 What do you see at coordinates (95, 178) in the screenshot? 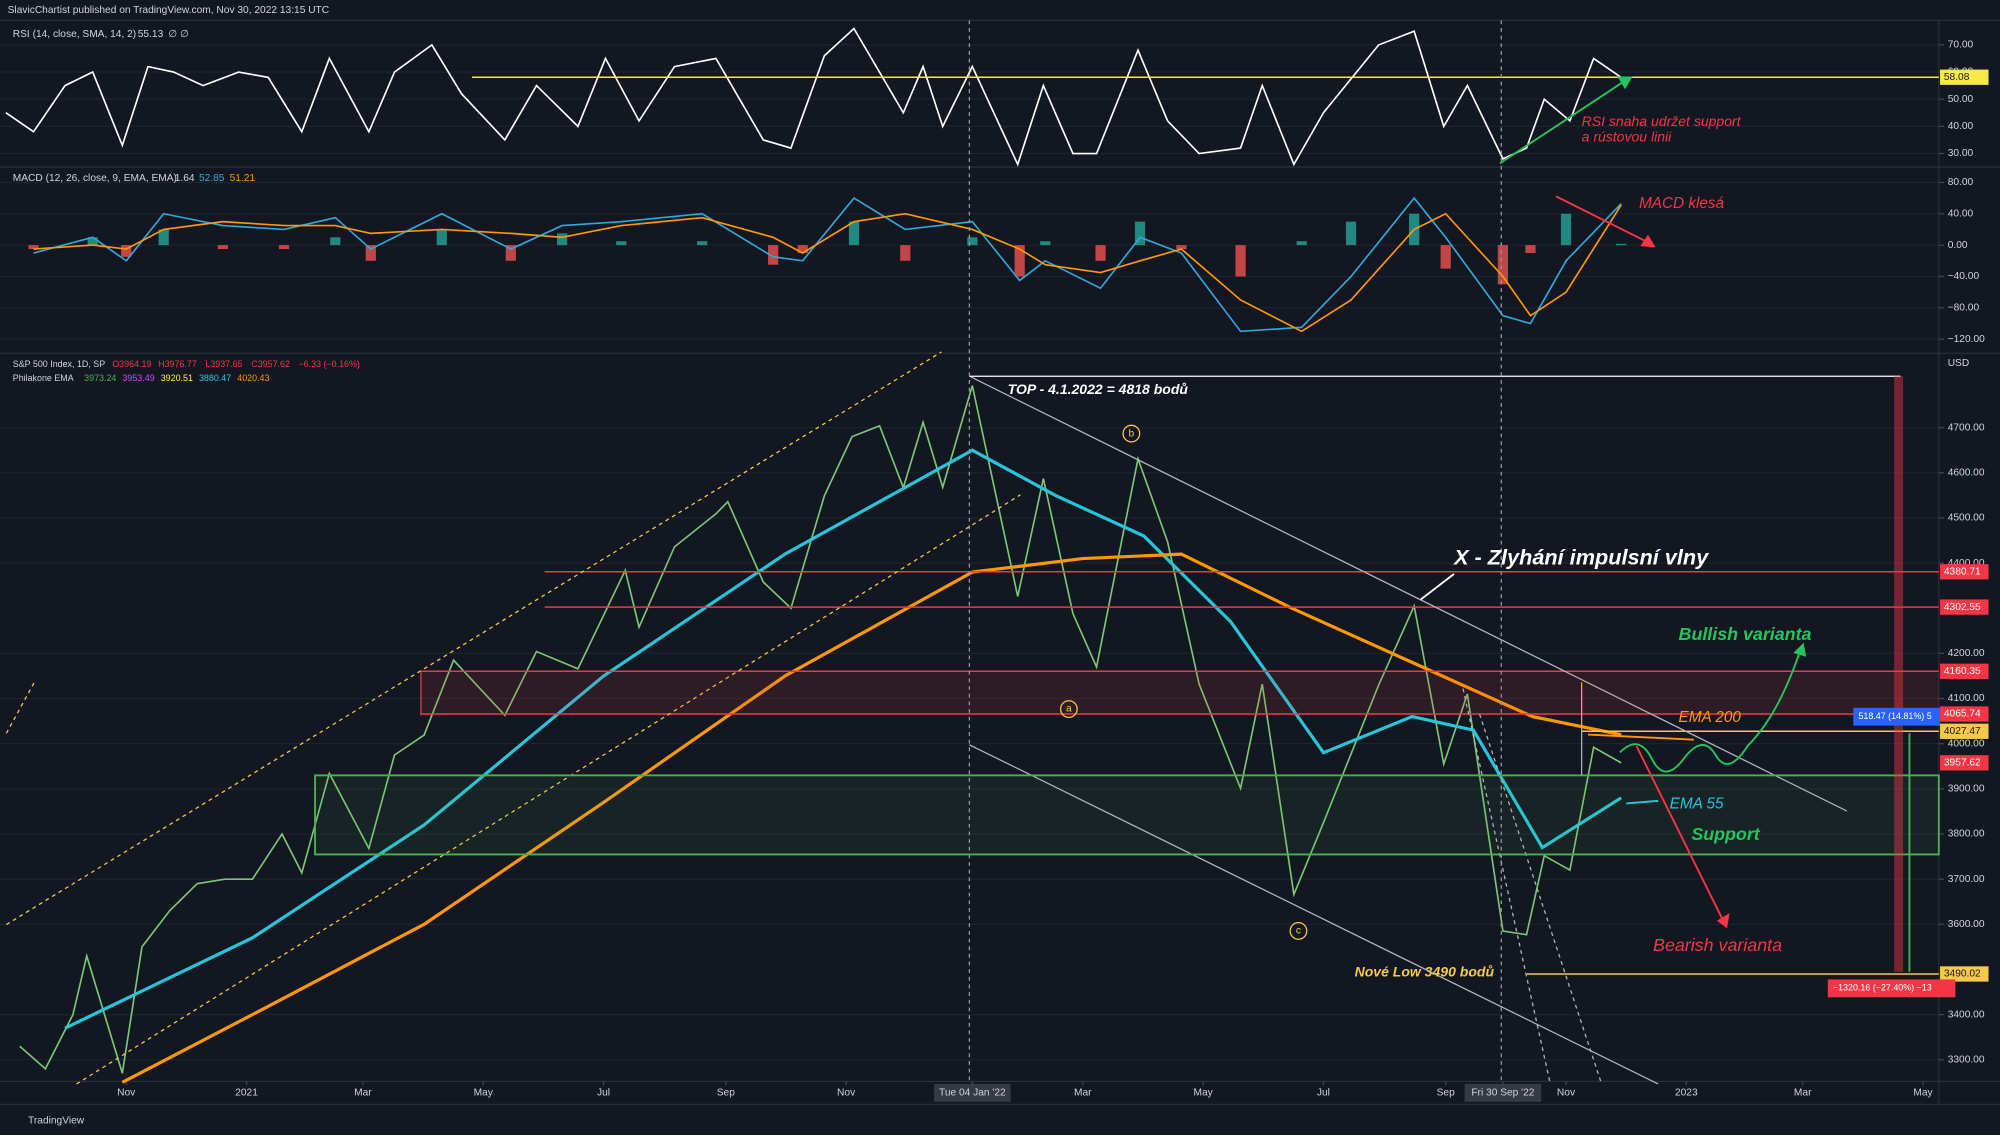
I see `macd-legend: MACD (12, 26, close, 9, EMA, EMA)` at bounding box center [95, 178].